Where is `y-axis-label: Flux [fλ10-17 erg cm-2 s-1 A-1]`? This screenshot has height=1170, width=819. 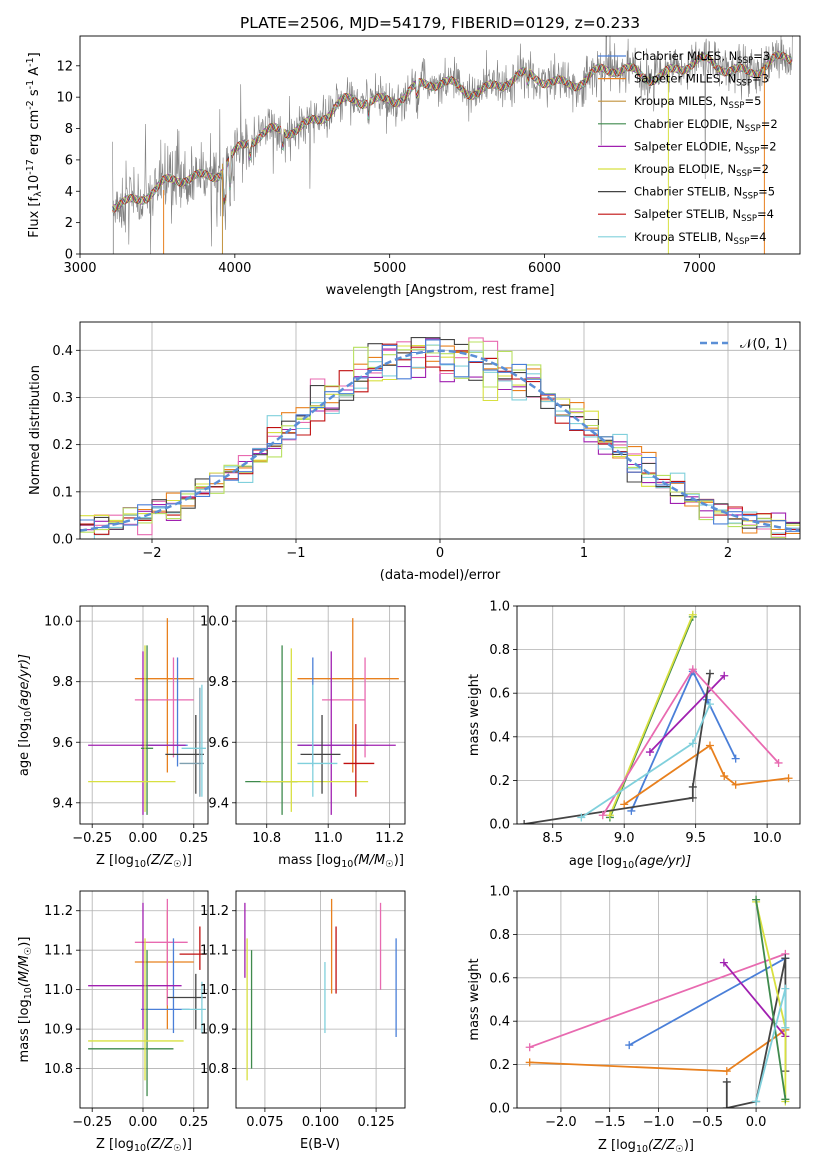 y-axis-label: Flux [fλ10-17 erg cm-2 s-1 A-1] is located at coordinates (34, 144).